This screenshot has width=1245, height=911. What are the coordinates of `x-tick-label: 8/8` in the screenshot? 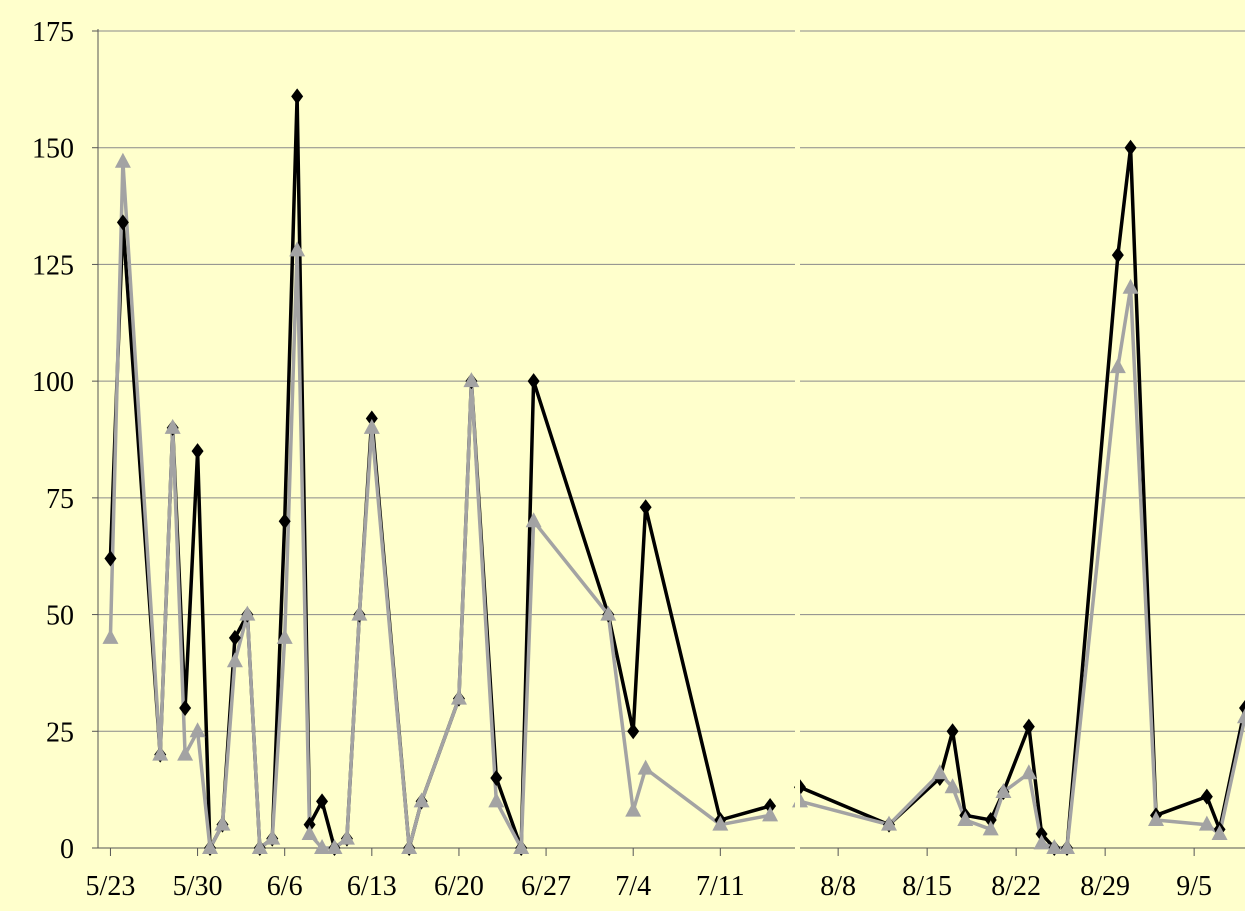 It's located at (838, 886).